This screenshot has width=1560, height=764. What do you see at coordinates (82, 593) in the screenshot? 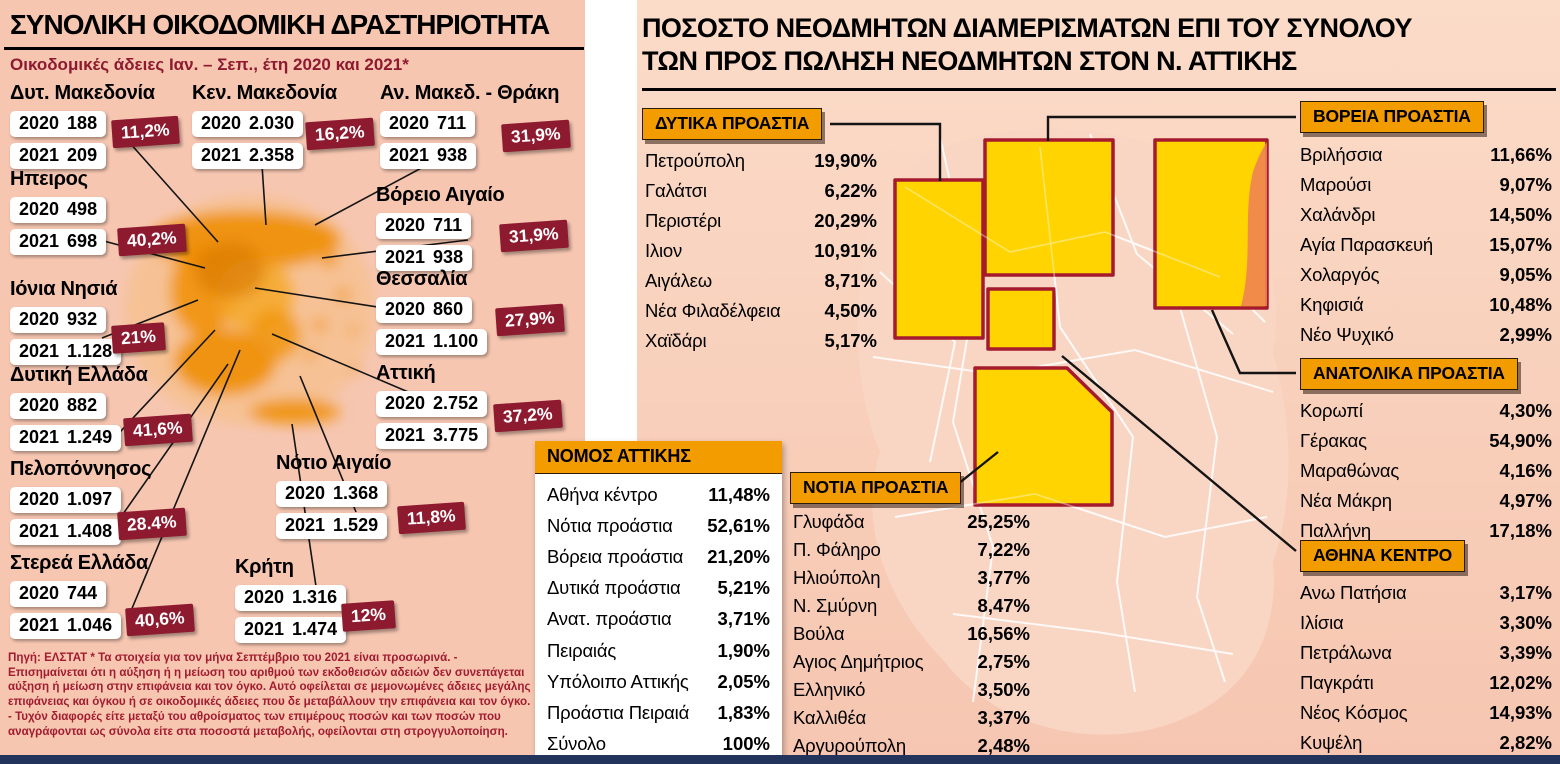
I see `value-2020: 744` at bounding box center [82, 593].